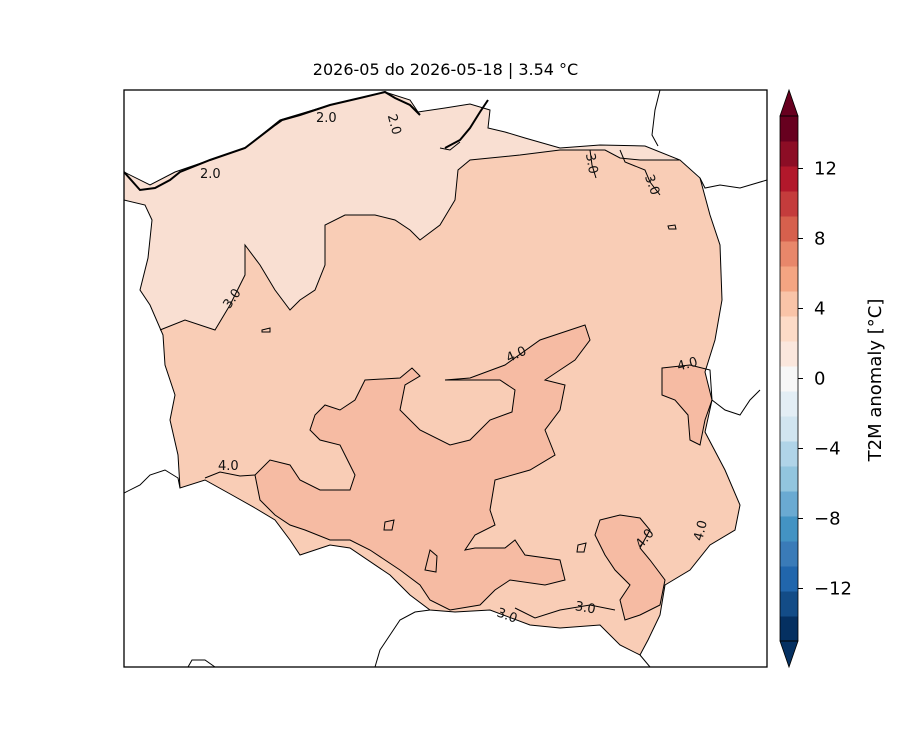 Image resolution: width=900 pixels, height=750 pixels. What do you see at coordinates (565, 611) in the screenshot?
I see `contour-3-0-south` at bounding box center [565, 611].